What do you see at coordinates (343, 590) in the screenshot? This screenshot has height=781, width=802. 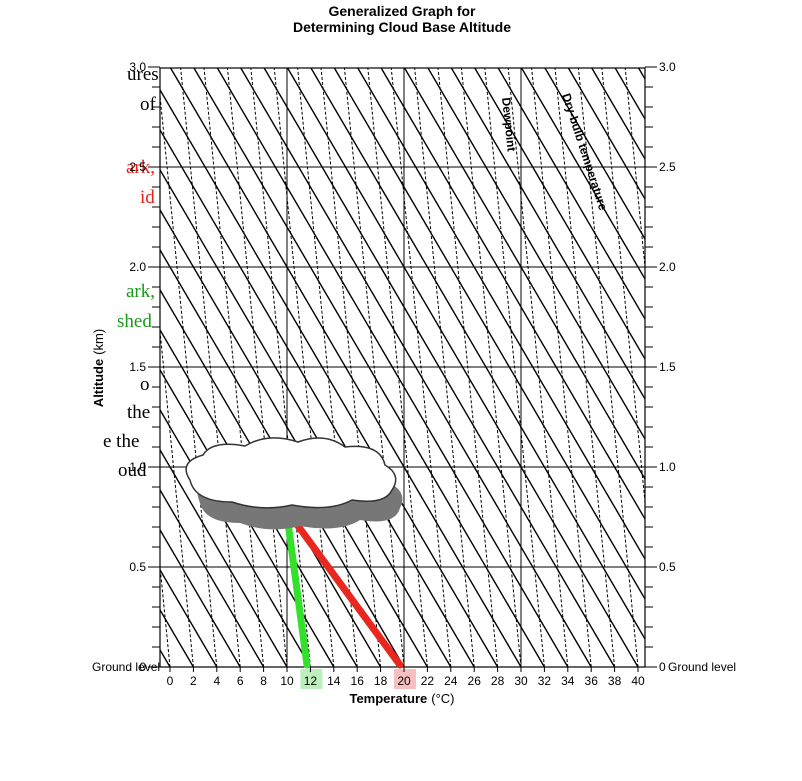 I see `temperature-lines` at bounding box center [343, 590].